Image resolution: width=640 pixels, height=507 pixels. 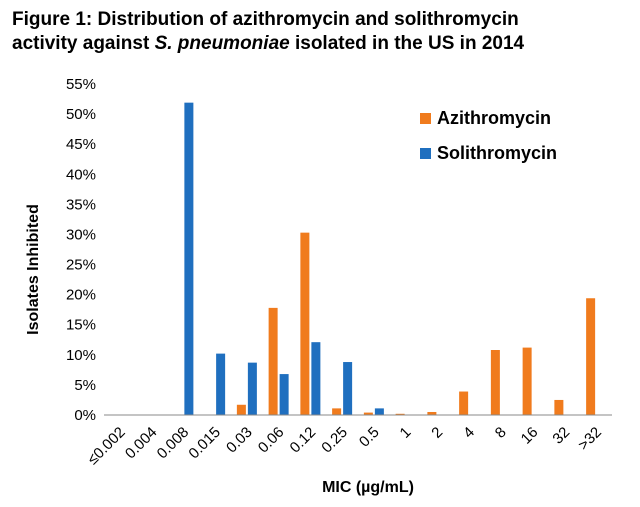 I want to click on legend-swatch-solithromycin, so click(x=425, y=153).